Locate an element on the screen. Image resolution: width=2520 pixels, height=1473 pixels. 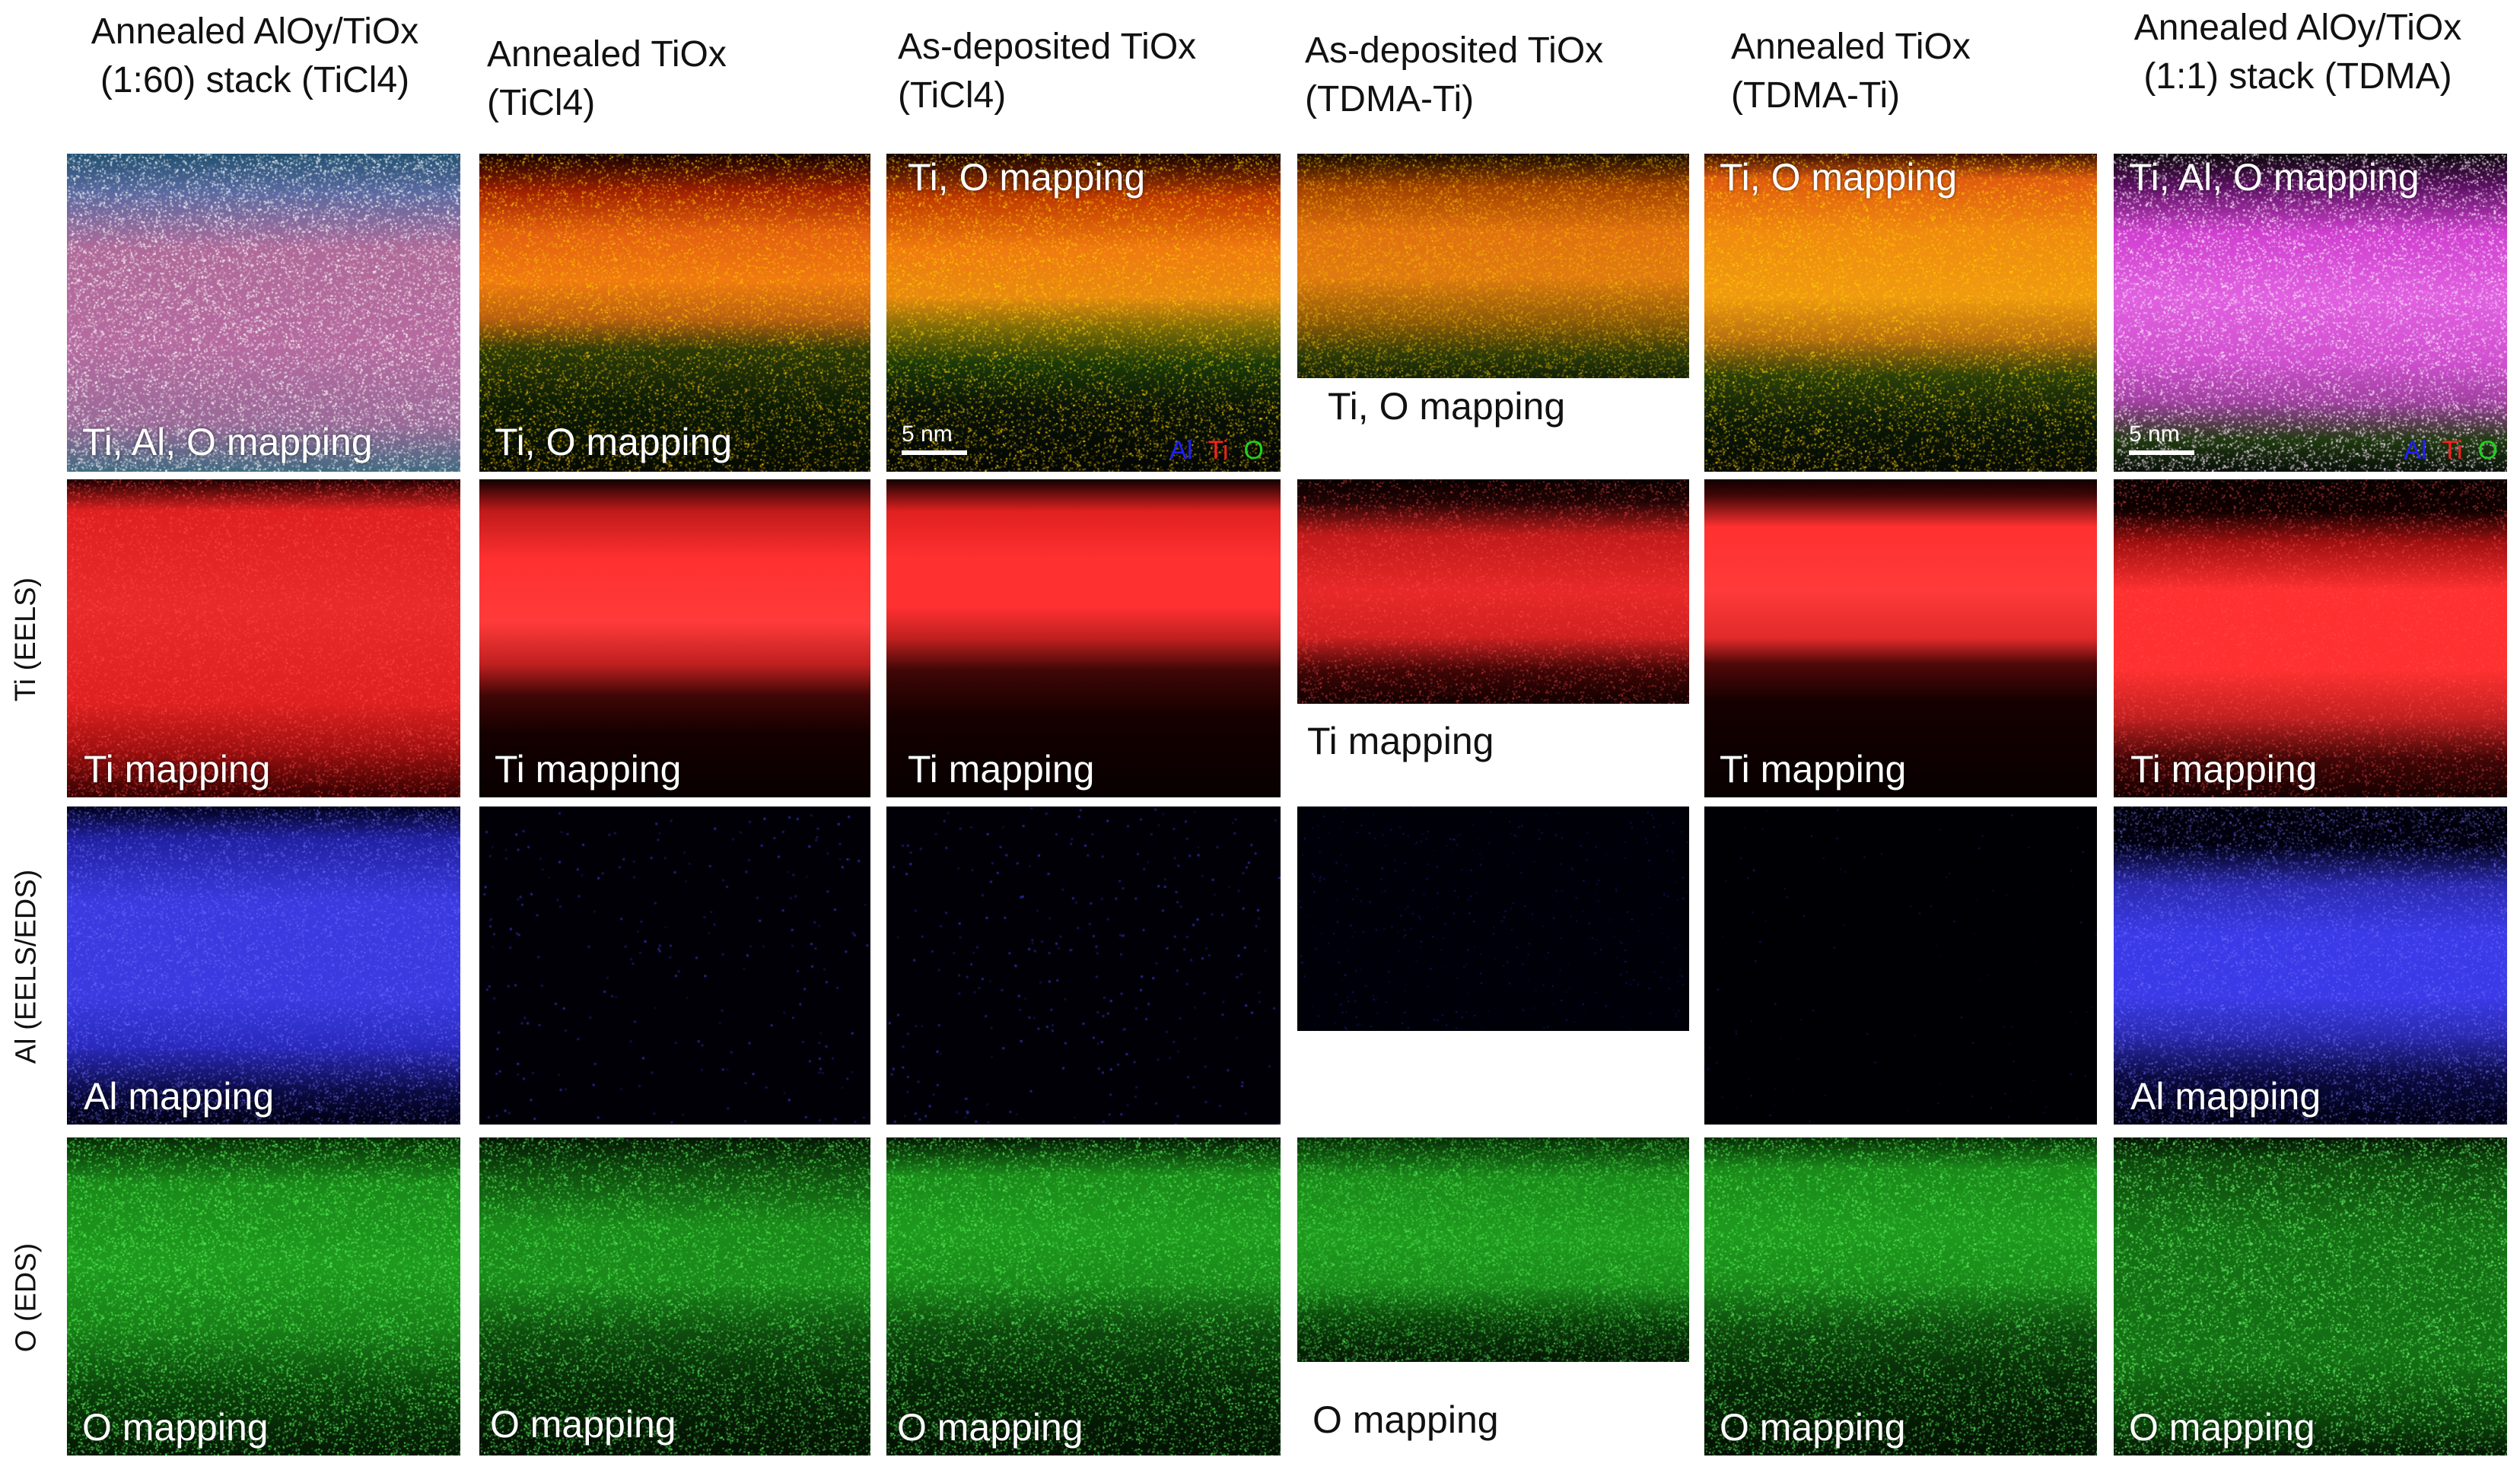
column-title-2-line1: Annealed TiOx is located at coordinates (607, 54).